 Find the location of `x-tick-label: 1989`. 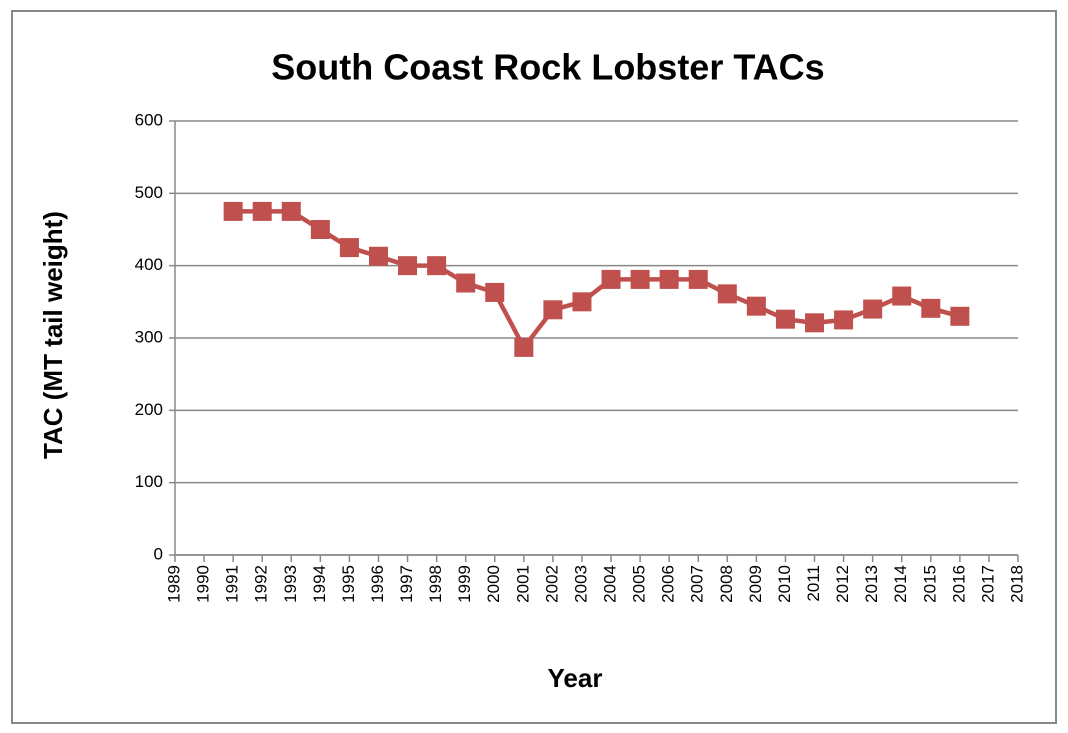

x-tick-label: 1989 is located at coordinates (173, 584).